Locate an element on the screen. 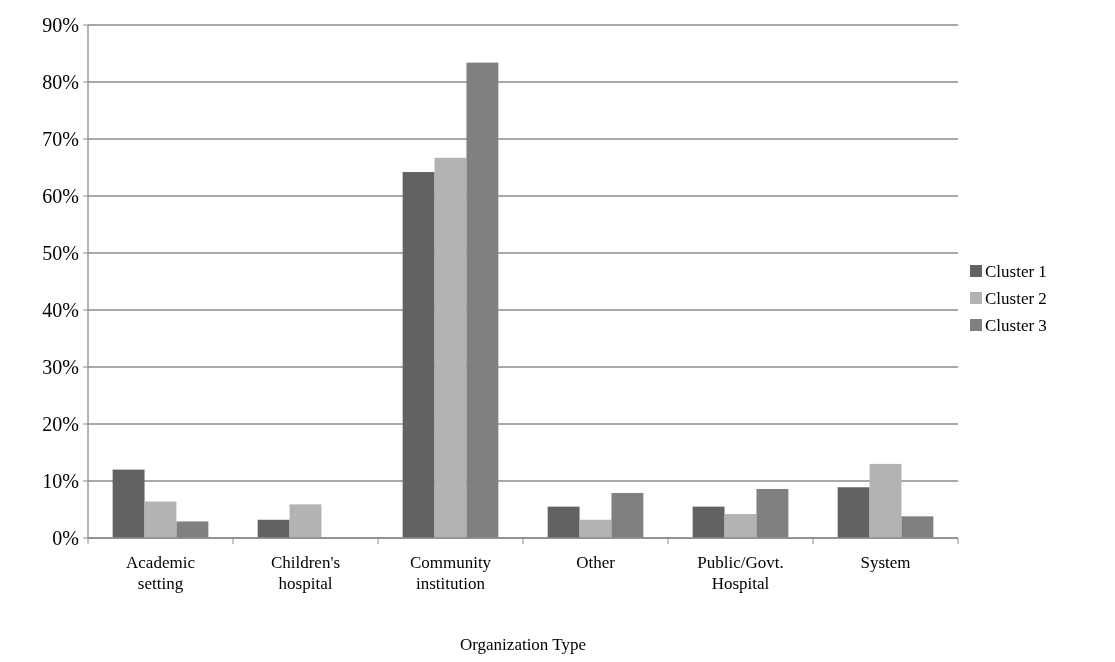 The height and width of the screenshot is (662, 1115). x-tick-label: Public/Govt. Hospital is located at coordinates (740, 573).